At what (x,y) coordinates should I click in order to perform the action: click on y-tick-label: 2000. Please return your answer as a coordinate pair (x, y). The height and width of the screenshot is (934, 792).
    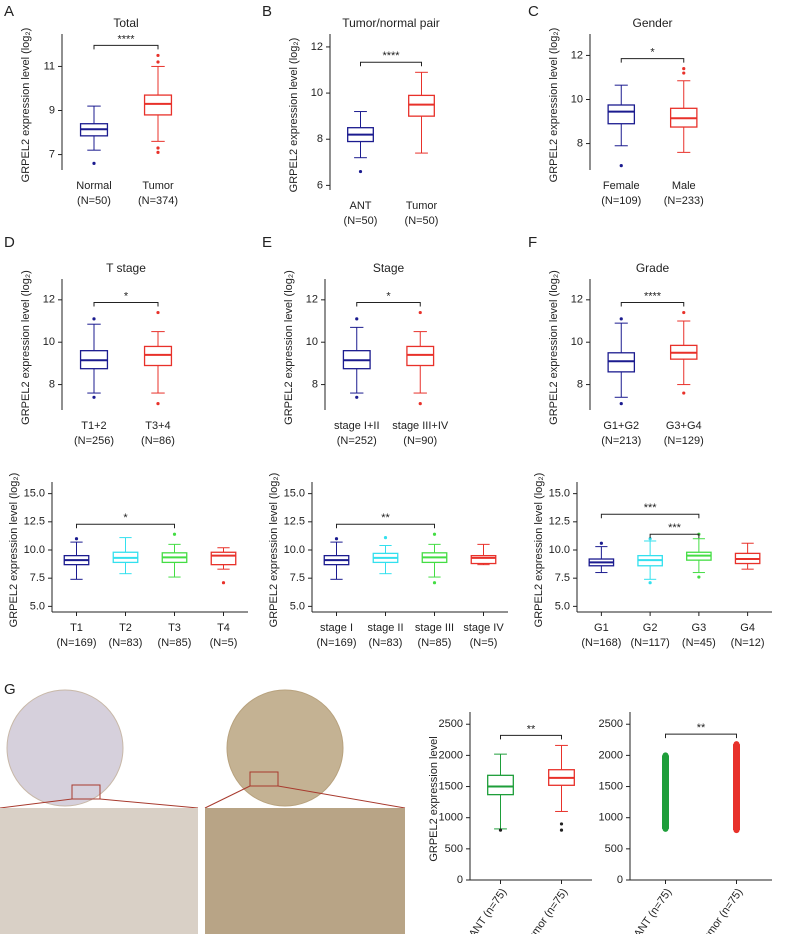
    Looking at the image, I should click on (451, 755).